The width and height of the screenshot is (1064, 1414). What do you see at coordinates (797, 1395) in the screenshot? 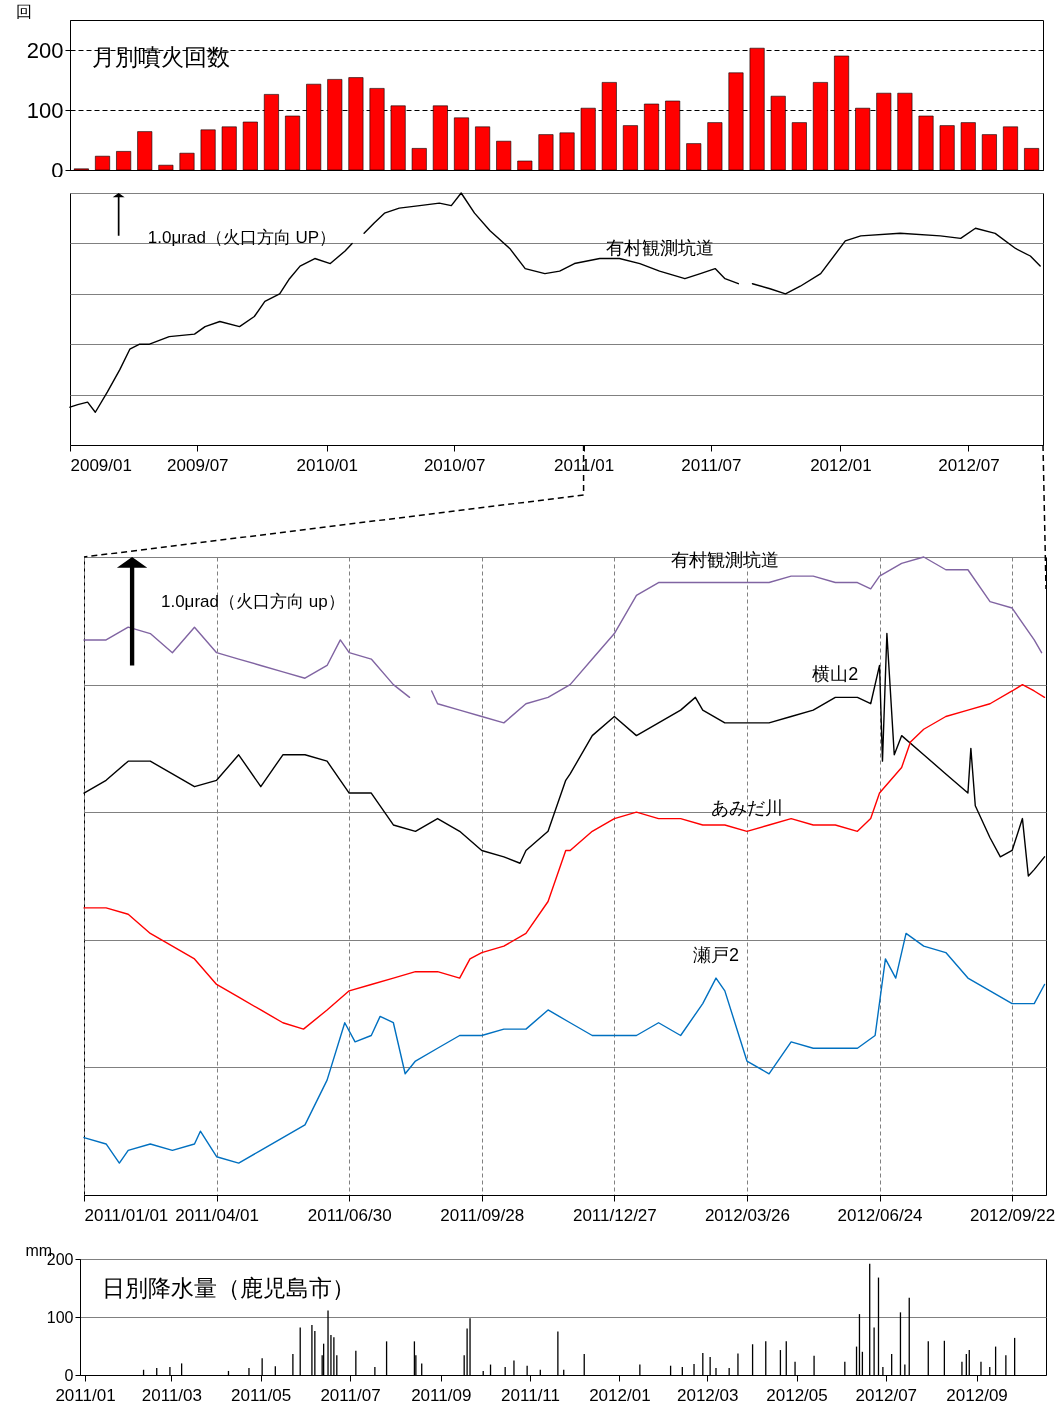
I see `x-tick-label: 2012/05` at bounding box center [797, 1395].